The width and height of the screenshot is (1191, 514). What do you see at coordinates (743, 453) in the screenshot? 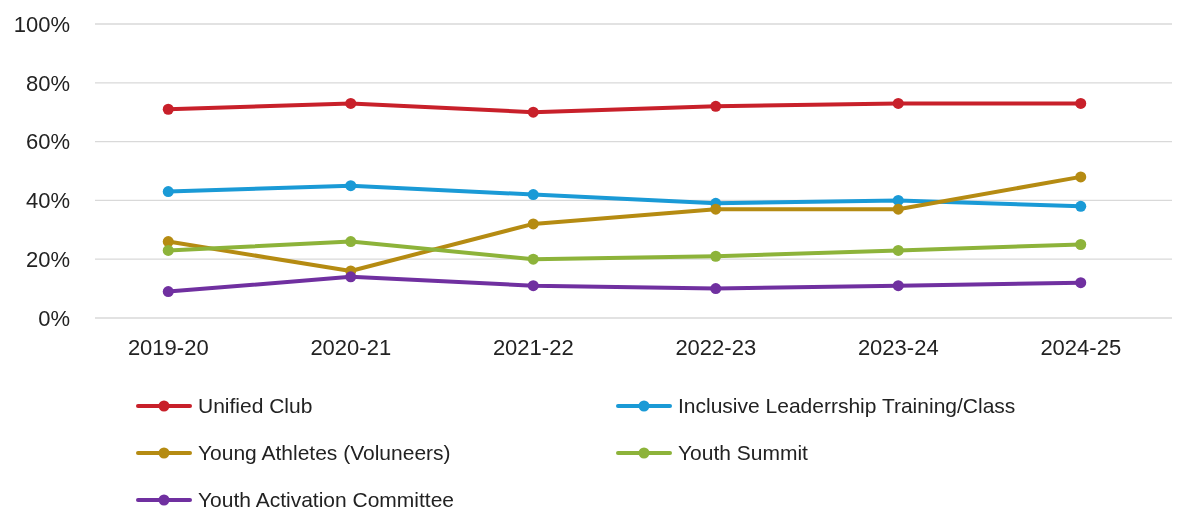
I see `legend-label: Youth Summit` at bounding box center [743, 453].